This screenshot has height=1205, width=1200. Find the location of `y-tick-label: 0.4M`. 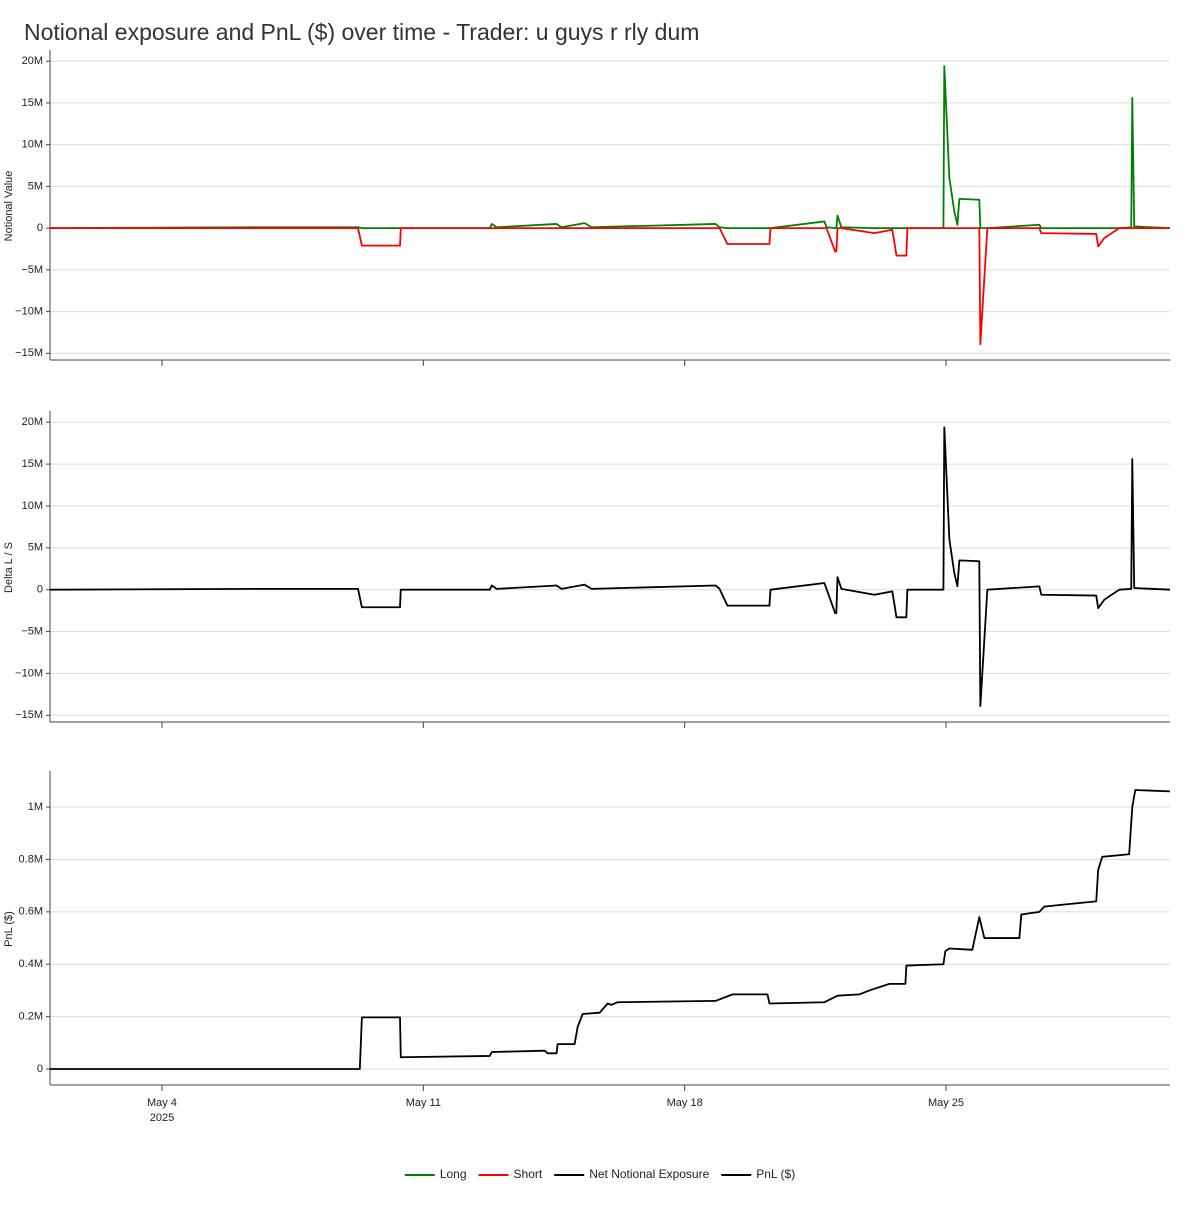

y-tick-label: 0.4M is located at coordinates (31, 964).